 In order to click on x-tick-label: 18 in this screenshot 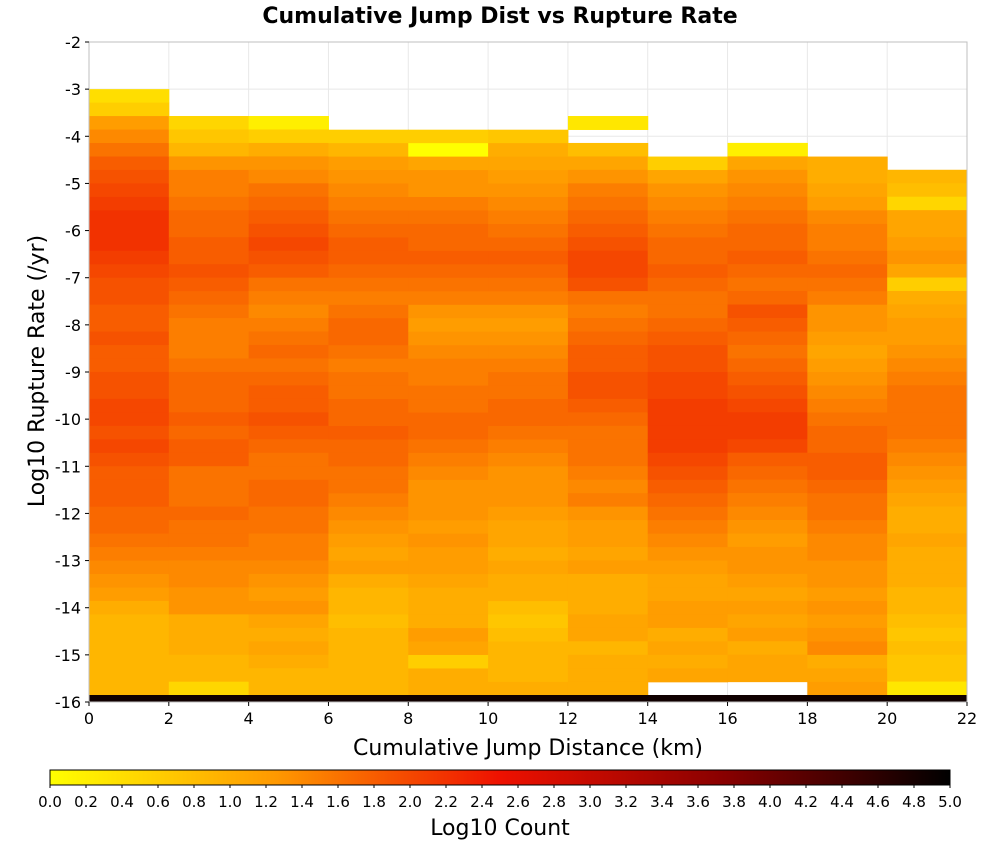, I will do `click(807, 718)`.